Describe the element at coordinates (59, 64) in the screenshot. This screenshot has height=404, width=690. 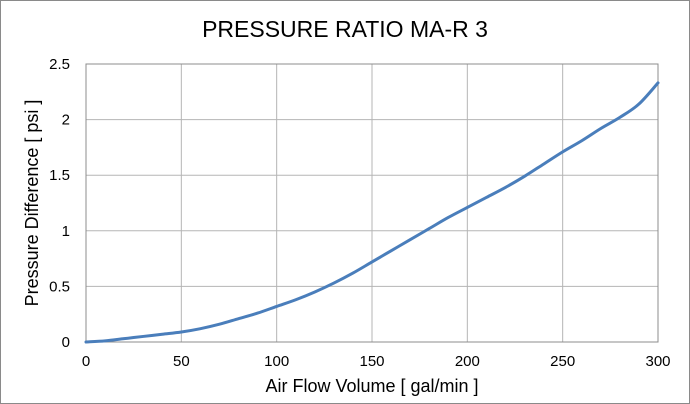
I see `y-tick-label: 2.5` at that location.